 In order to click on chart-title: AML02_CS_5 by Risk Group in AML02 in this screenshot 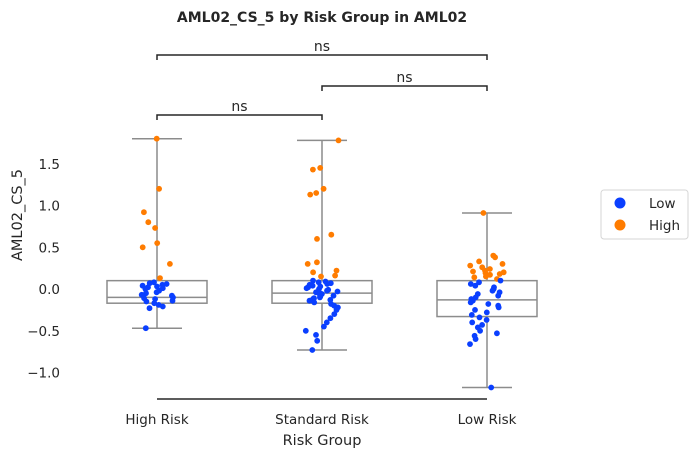, I will do `click(322, 18)`.